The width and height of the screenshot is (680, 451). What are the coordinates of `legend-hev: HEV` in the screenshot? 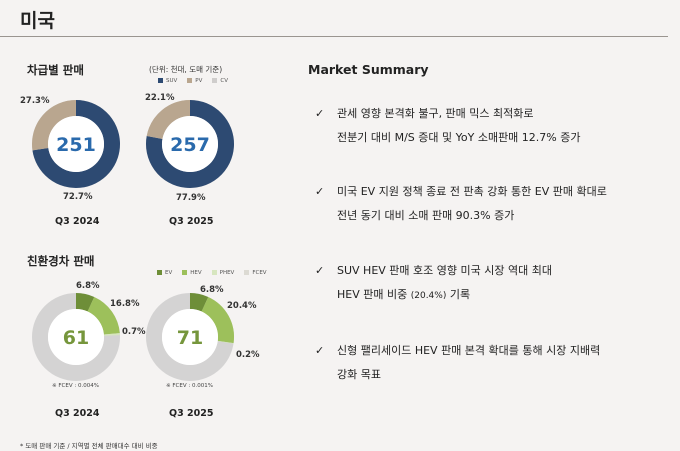 It's located at (192, 273).